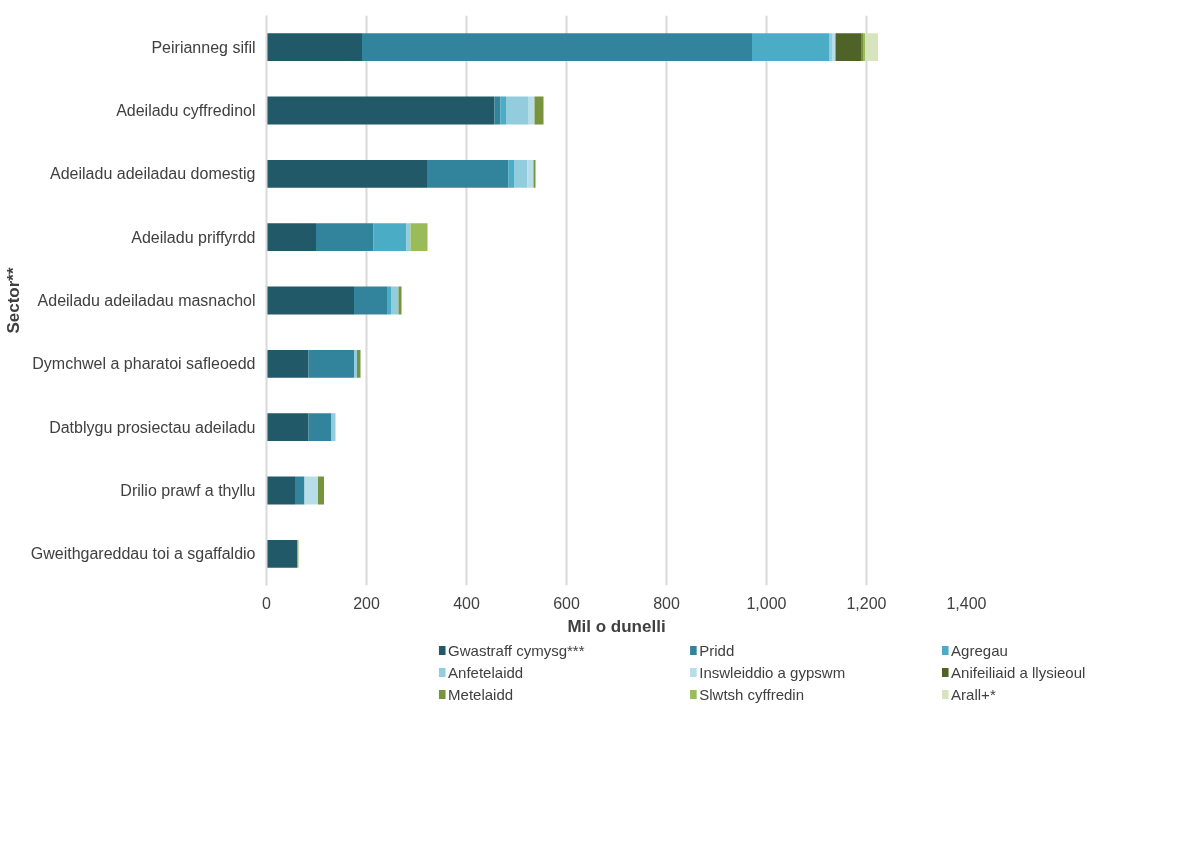 This screenshot has height=860, width=1199. What do you see at coordinates (772, 672) in the screenshot?
I see `legend-label: Inswleiddio a gypswm` at bounding box center [772, 672].